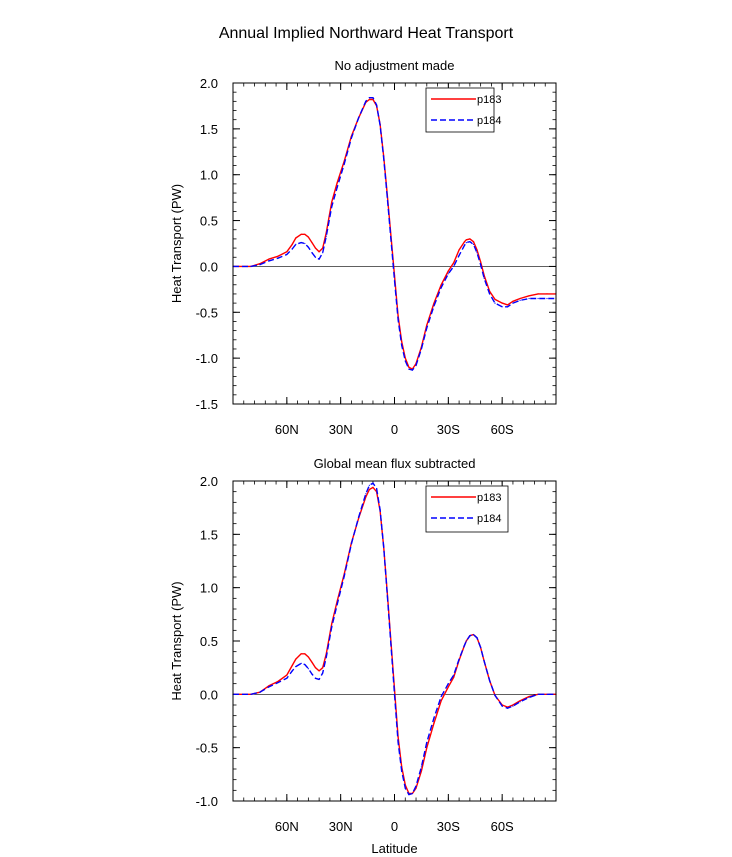 This screenshot has height=857, width=732. Describe the element at coordinates (287, 429) in the screenshot. I see `x-tick-label: 60N` at that location.